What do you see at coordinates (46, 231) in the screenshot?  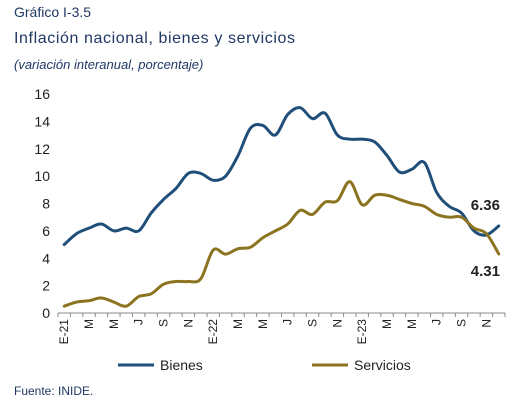 I see `y-tick-label: 6` at bounding box center [46, 231].